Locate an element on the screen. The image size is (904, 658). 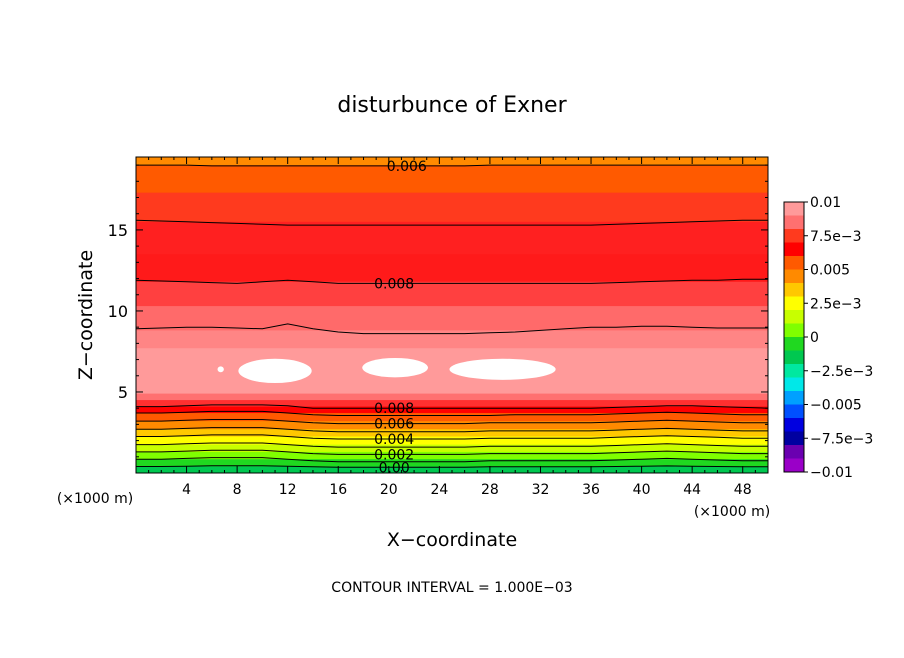
colorbar-label-4: 0 is located at coordinates (814, 338).